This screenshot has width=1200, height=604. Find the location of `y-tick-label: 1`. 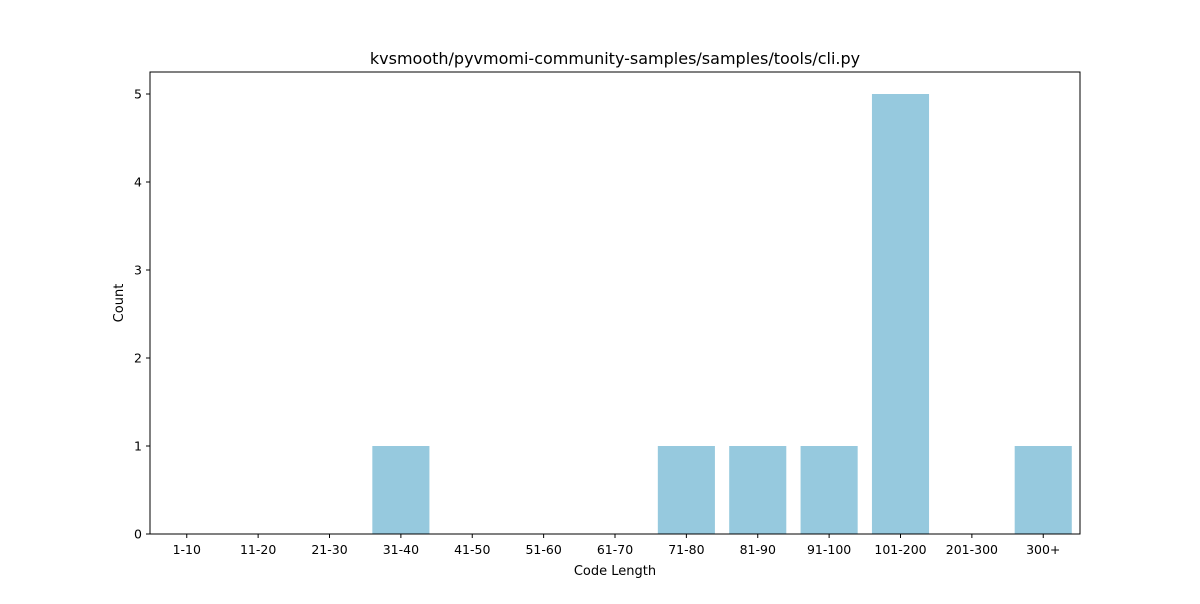

y-tick-label: 1 is located at coordinates (138, 446).